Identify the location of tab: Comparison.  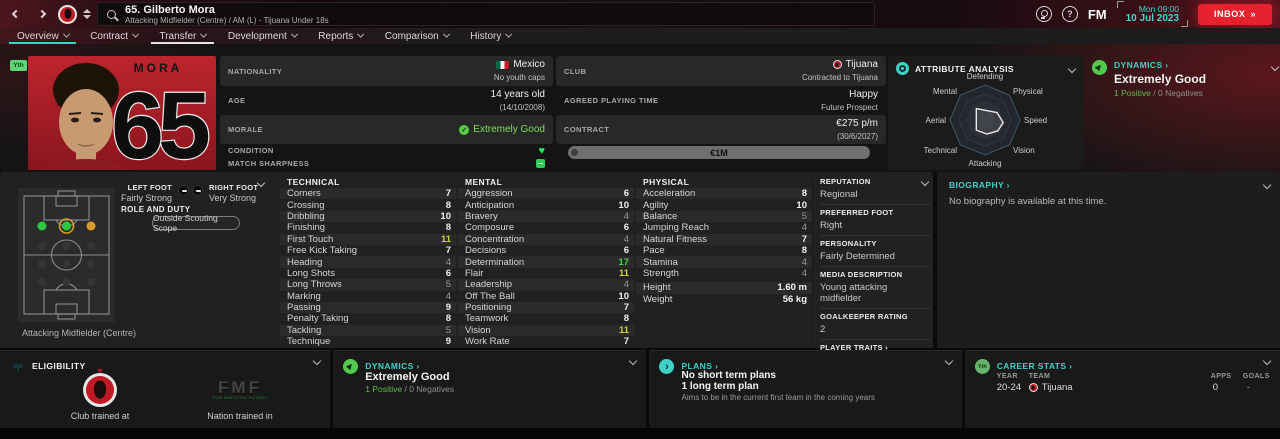
(416, 36).